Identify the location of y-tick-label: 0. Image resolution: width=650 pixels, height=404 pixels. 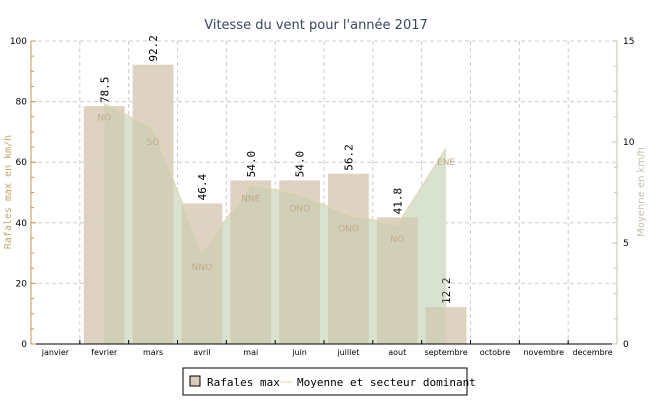
(24, 345).